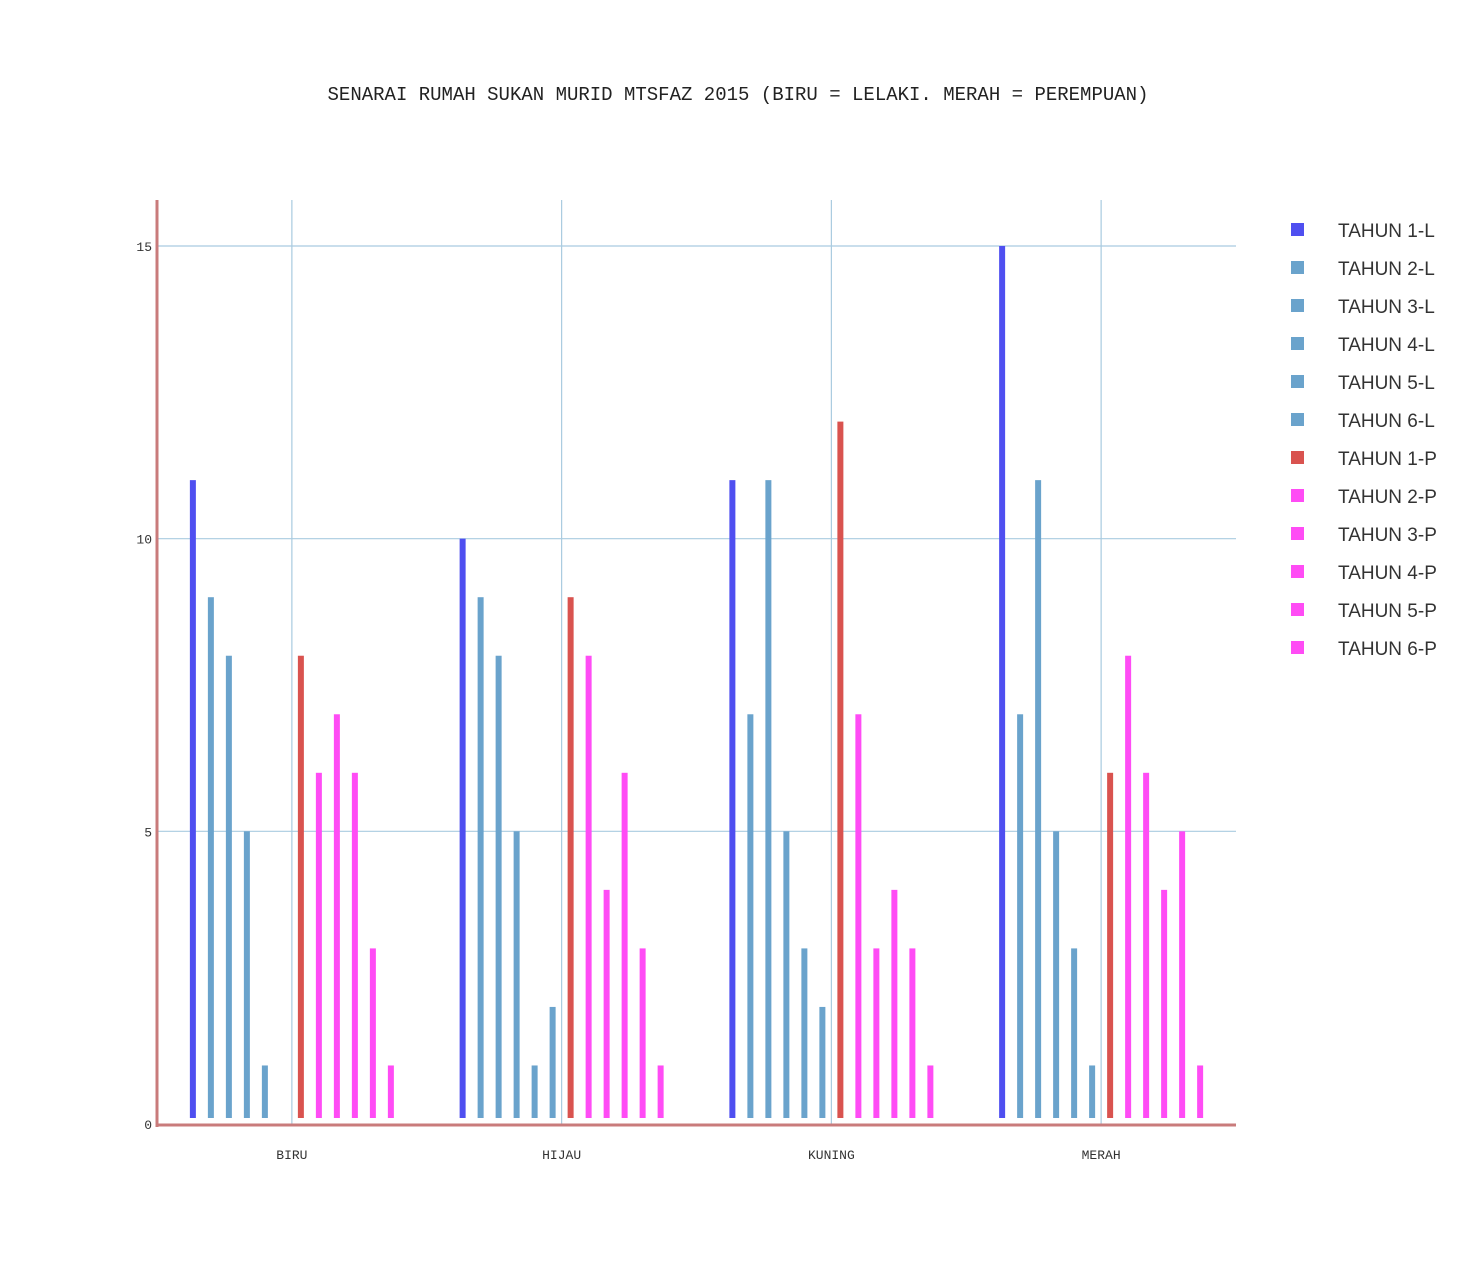 This screenshot has width=1480, height=1284. What do you see at coordinates (624, 945) in the screenshot?
I see `bar-hijau-tahun-4-p` at bounding box center [624, 945].